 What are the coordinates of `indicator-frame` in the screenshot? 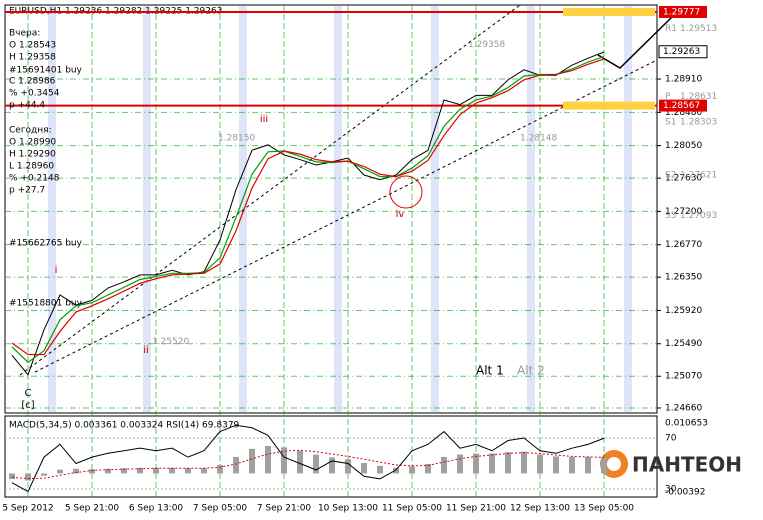 It's located at (331, 456).